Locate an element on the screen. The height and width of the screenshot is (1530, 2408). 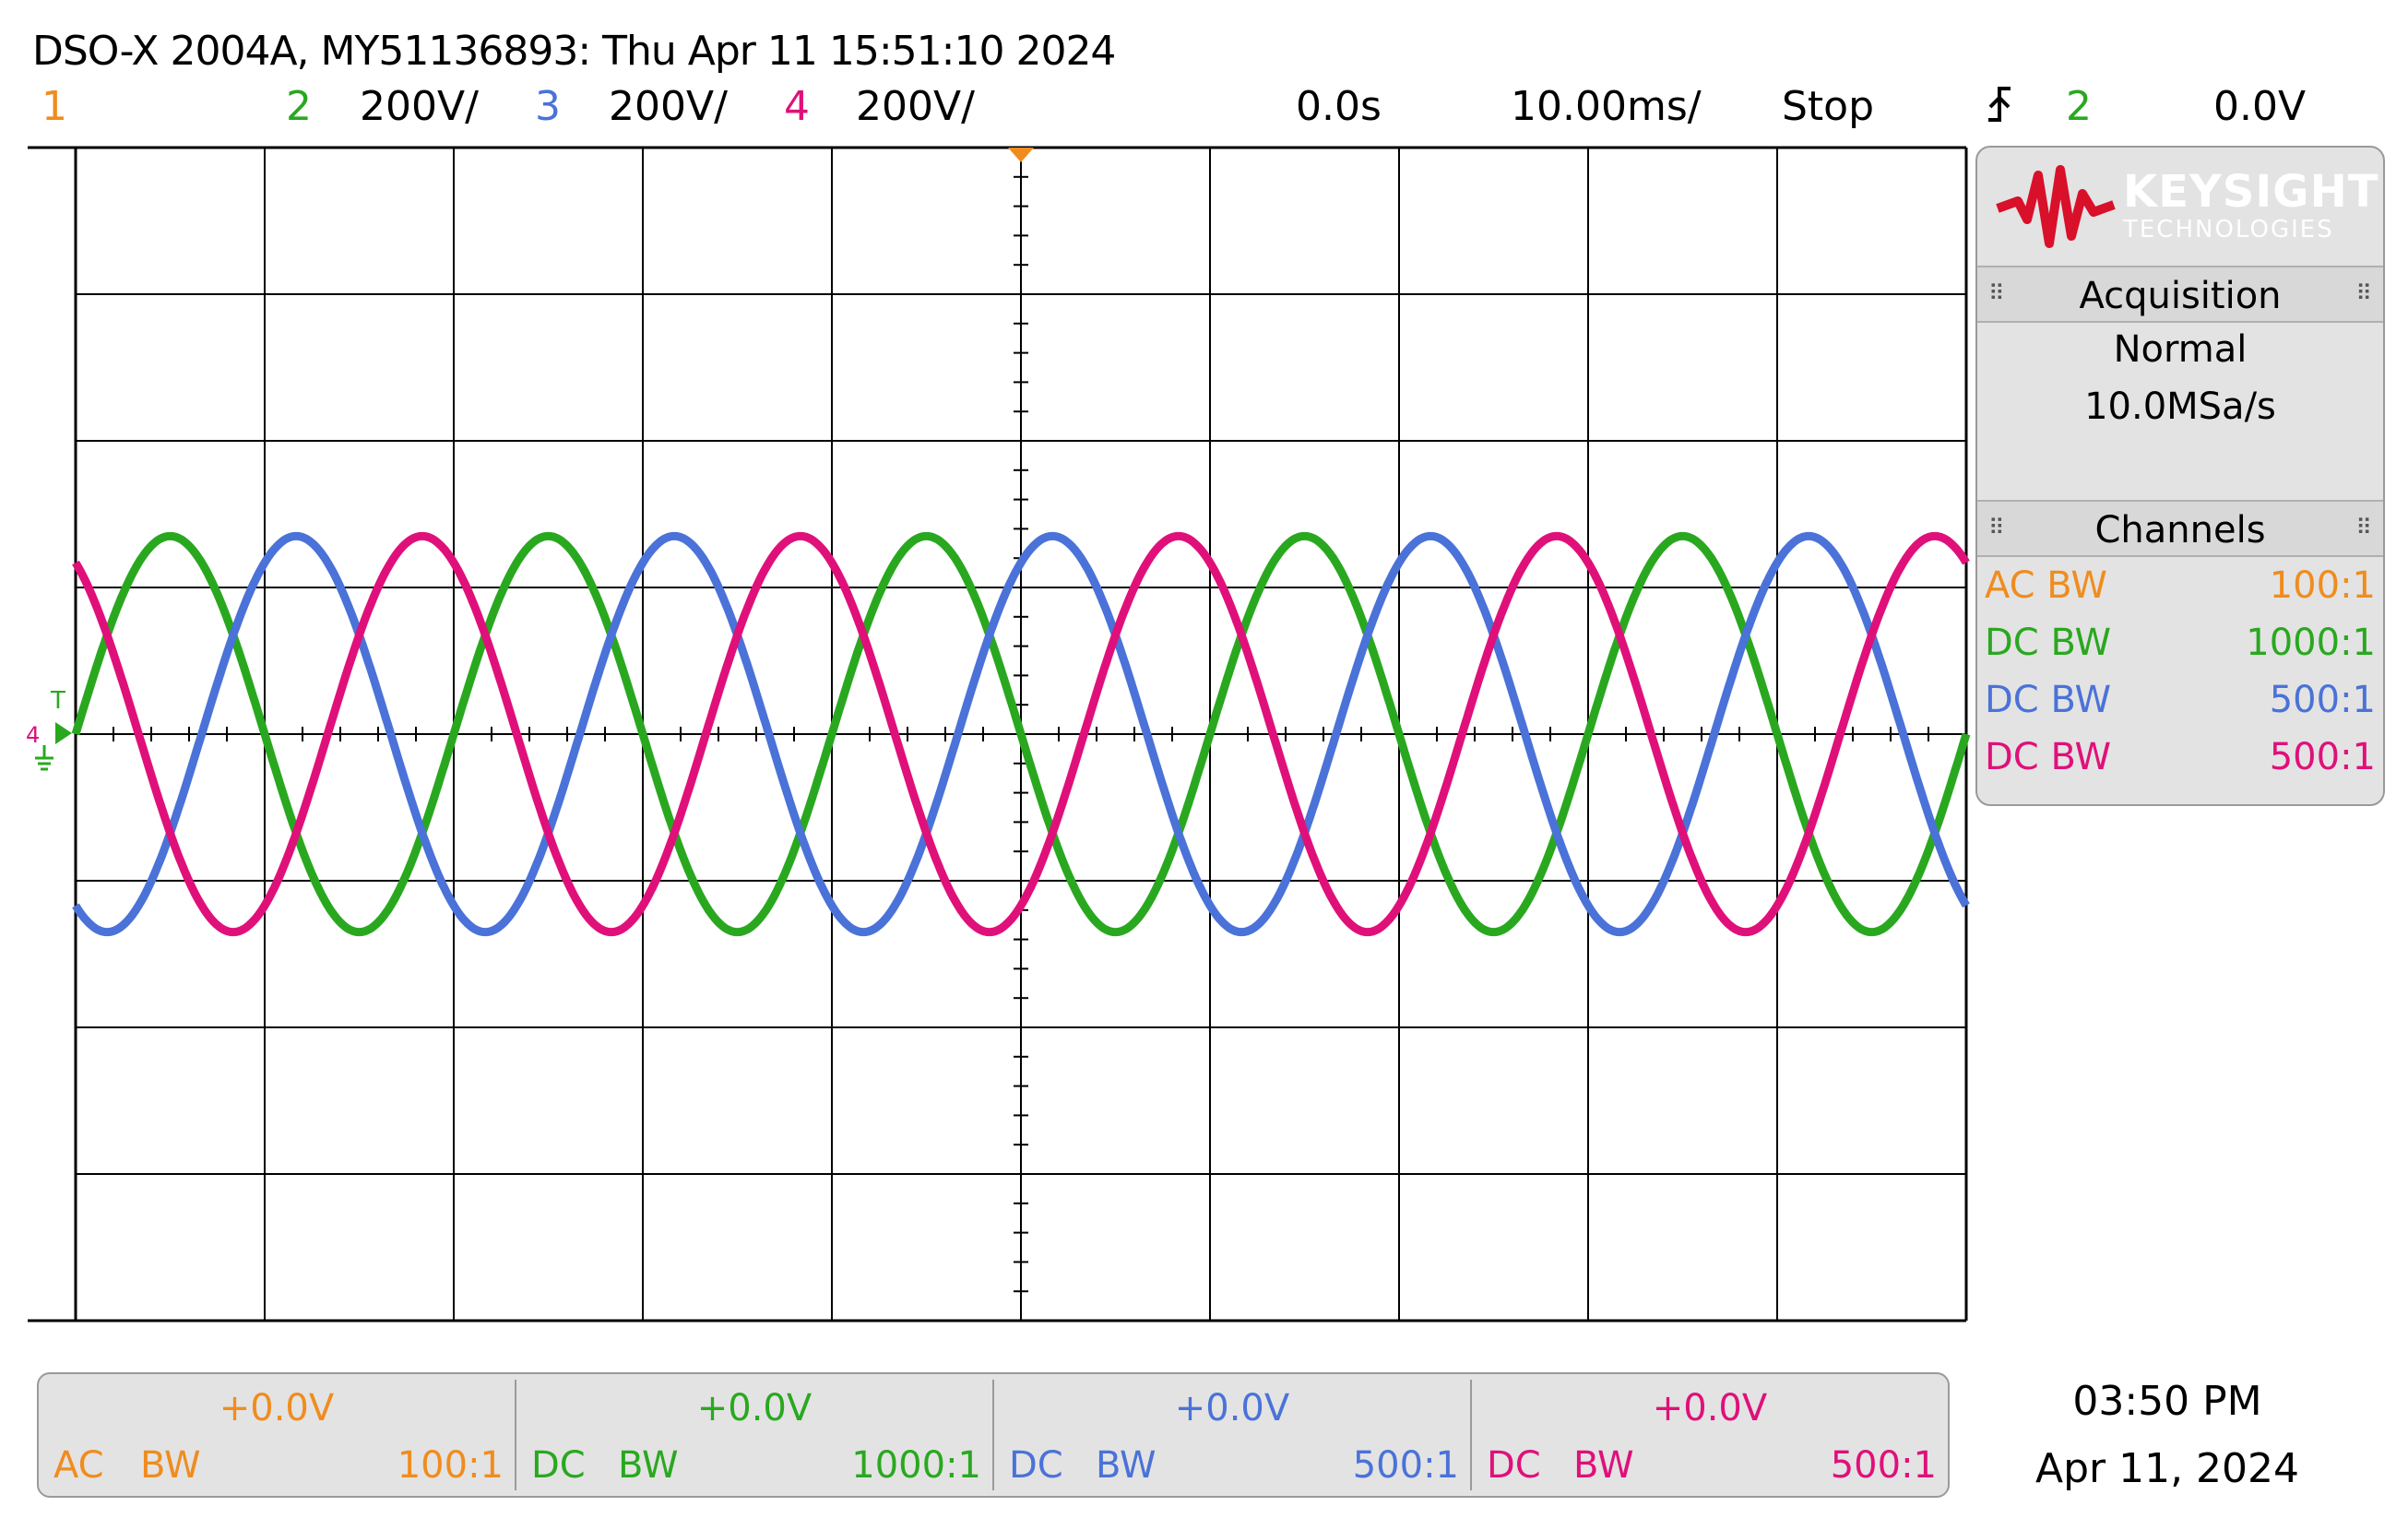
keysight-logo: KEYSIGHT TECHNOLOGIES is located at coordinates (2180, 207).